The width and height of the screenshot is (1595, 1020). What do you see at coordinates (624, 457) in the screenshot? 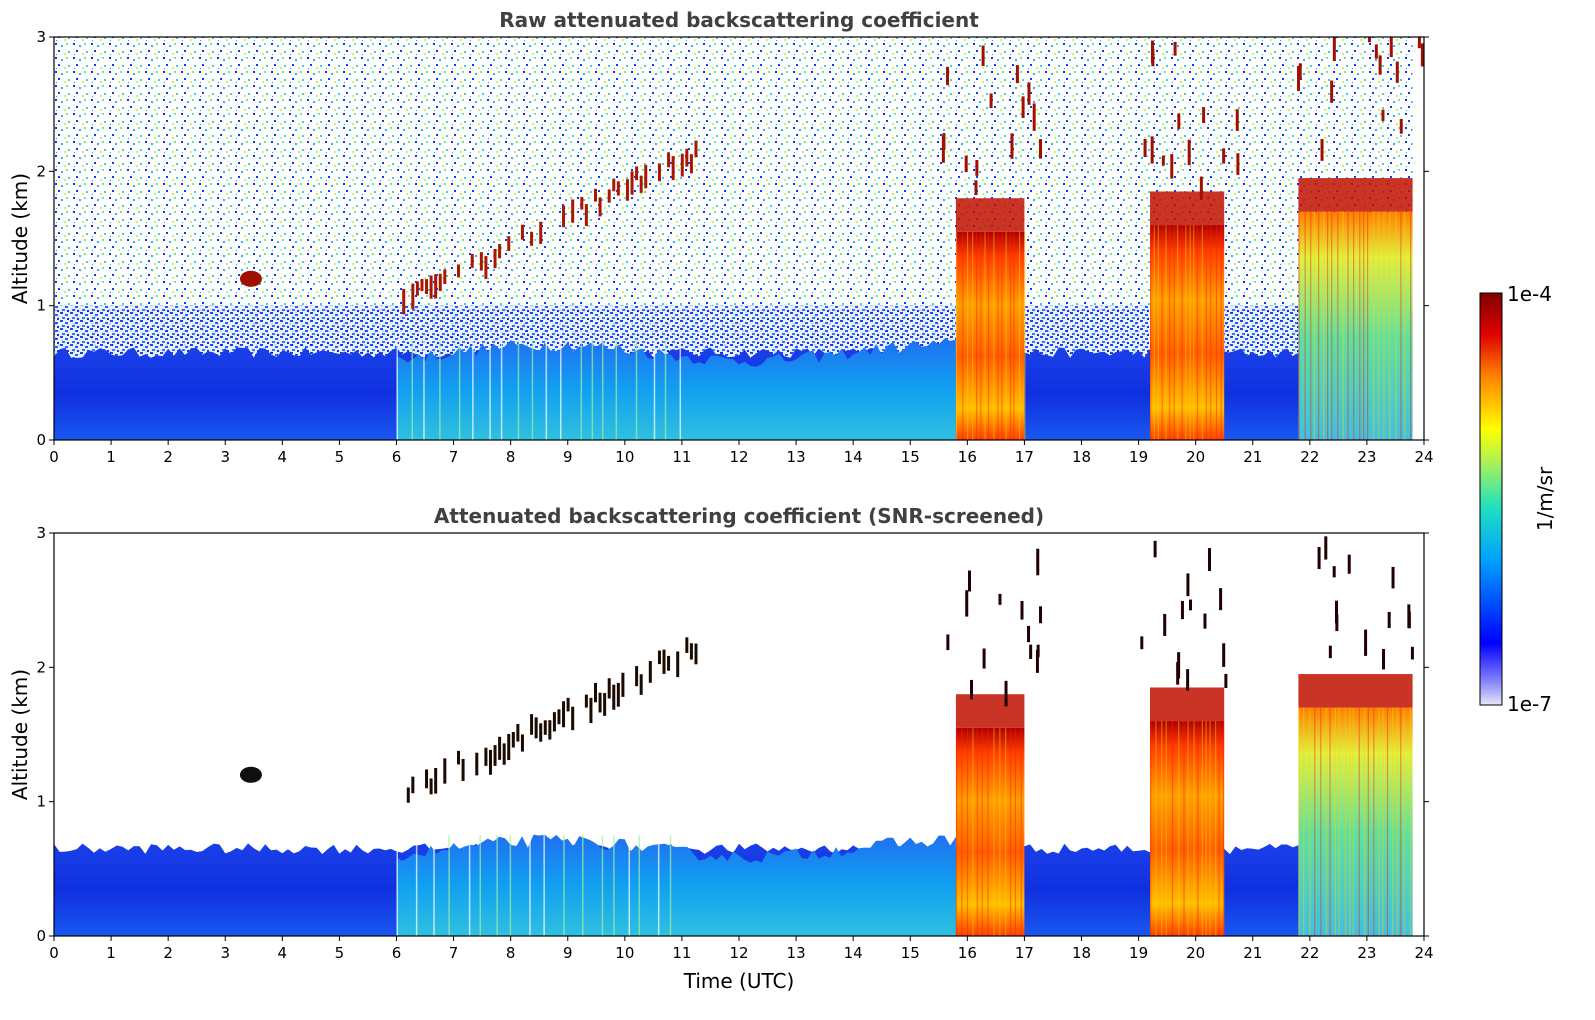
I see `x-tick-label: 10` at bounding box center [624, 457].